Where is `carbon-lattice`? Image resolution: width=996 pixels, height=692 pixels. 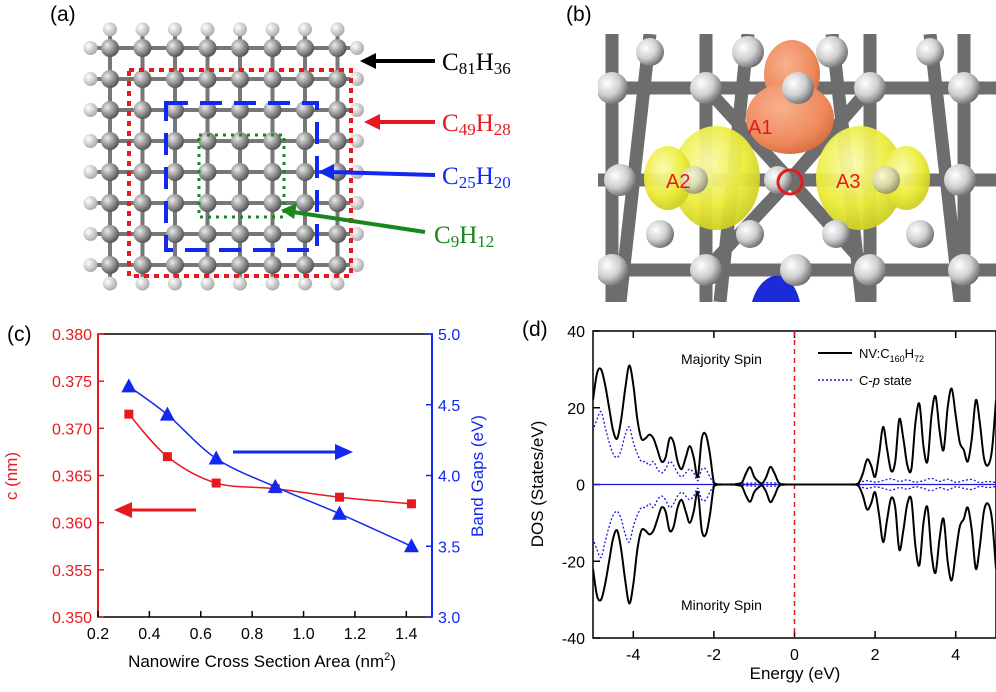
carbon-lattice is located at coordinates (223, 156).